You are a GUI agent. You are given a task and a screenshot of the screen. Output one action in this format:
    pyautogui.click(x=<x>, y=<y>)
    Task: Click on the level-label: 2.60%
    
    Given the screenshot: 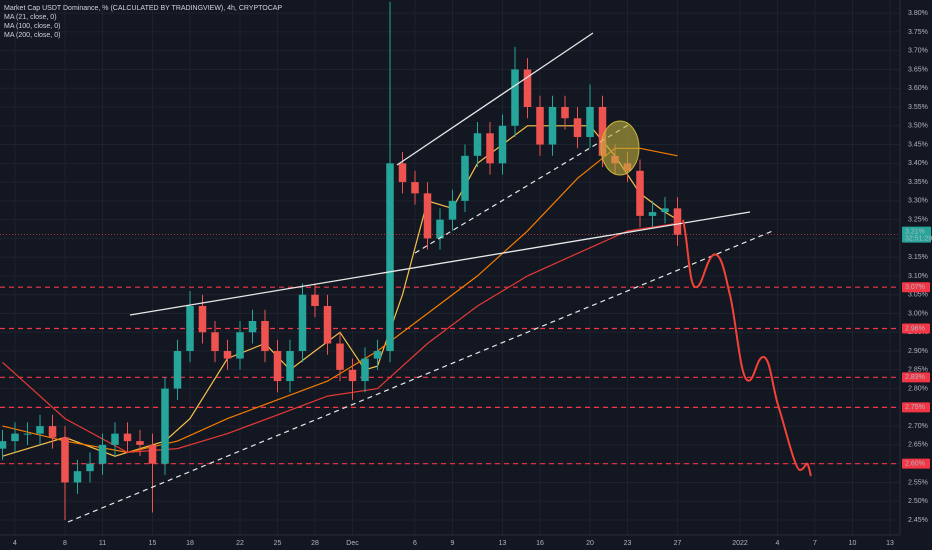 What is the action you would take?
    pyautogui.click(x=915, y=464)
    